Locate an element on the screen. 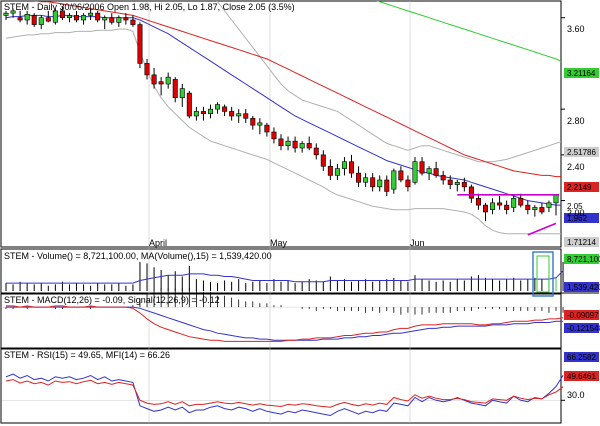  volume-value-label: 8,721,100 is located at coordinates (583, 259).